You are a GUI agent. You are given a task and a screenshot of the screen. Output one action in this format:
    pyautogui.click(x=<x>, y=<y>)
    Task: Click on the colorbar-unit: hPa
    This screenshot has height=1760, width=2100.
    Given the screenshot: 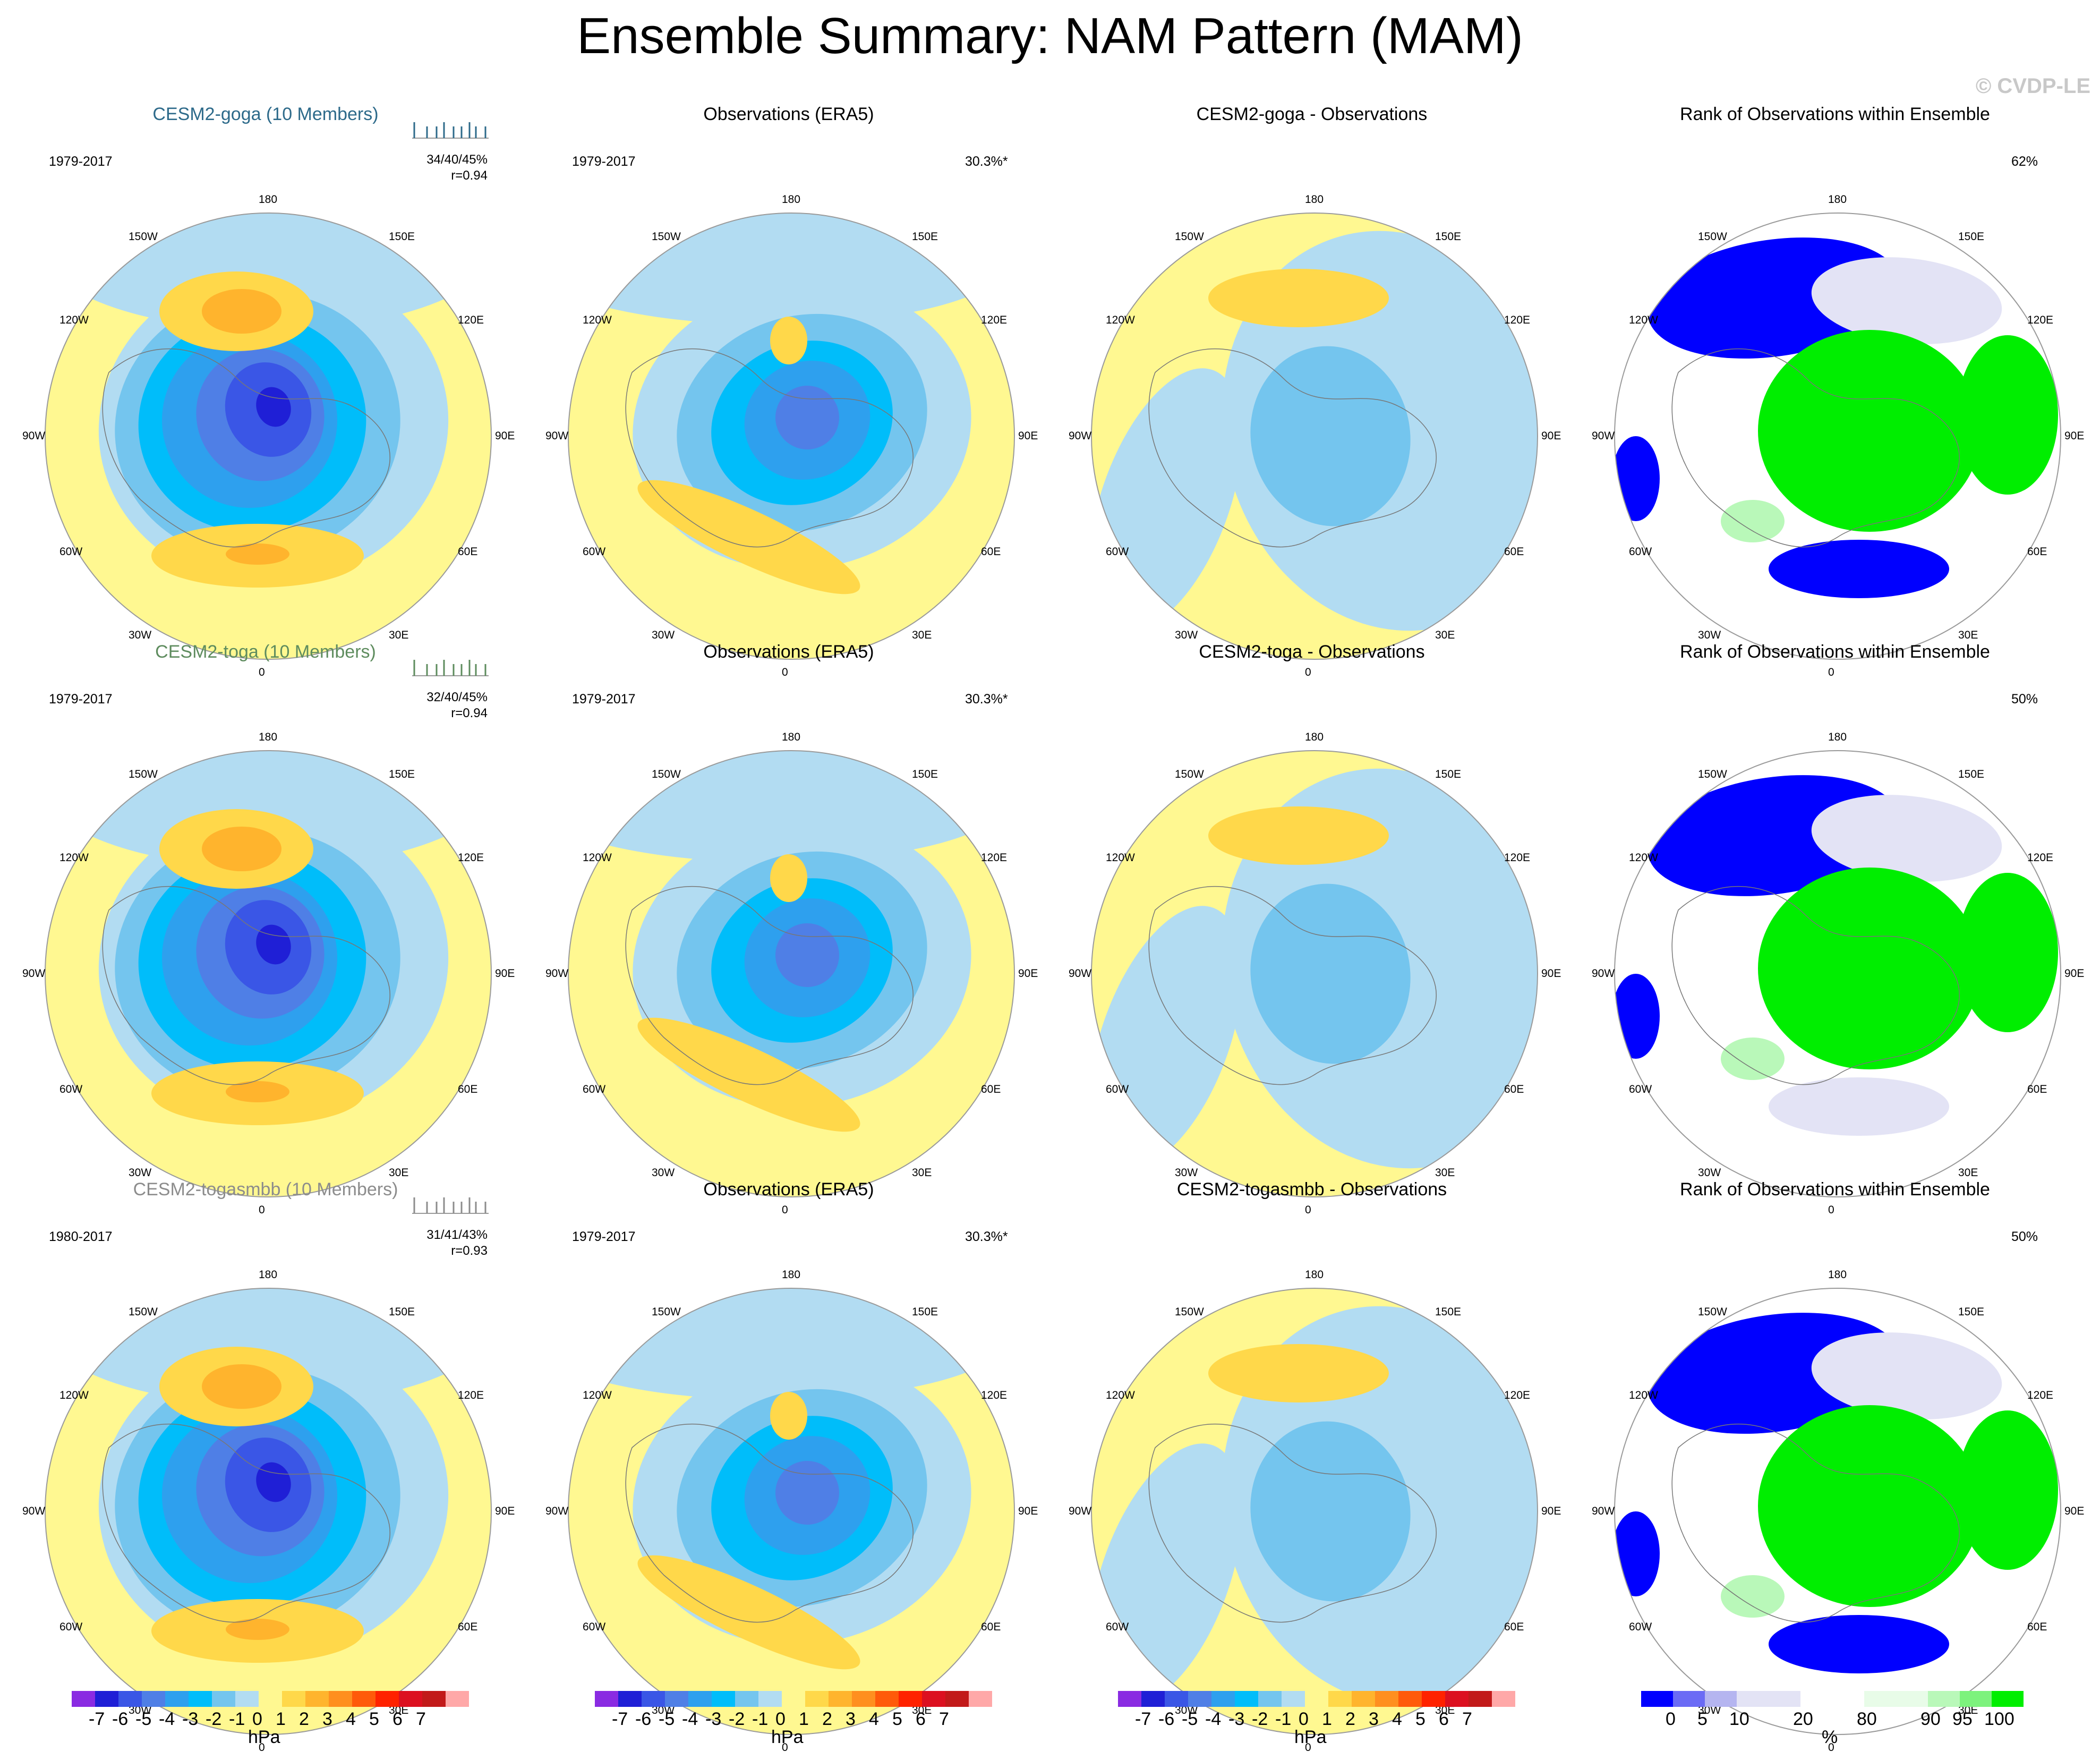 What is the action you would take?
    pyautogui.click(x=264, y=1737)
    